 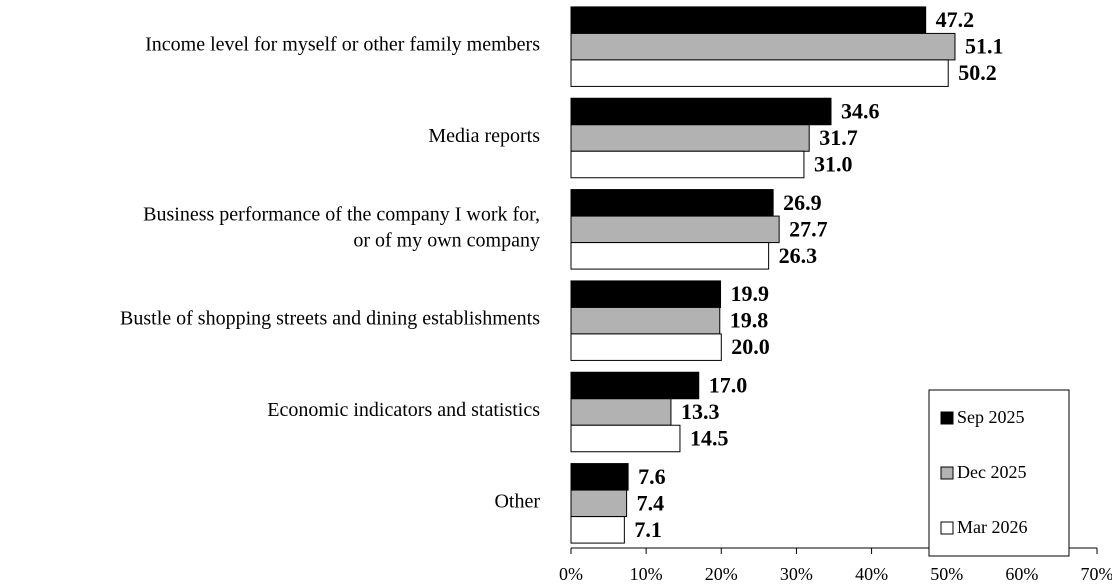 What do you see at coordinates (700, 411) in the screenshot?
I see `value-label: 13.3` at bounding box center [700, 411].